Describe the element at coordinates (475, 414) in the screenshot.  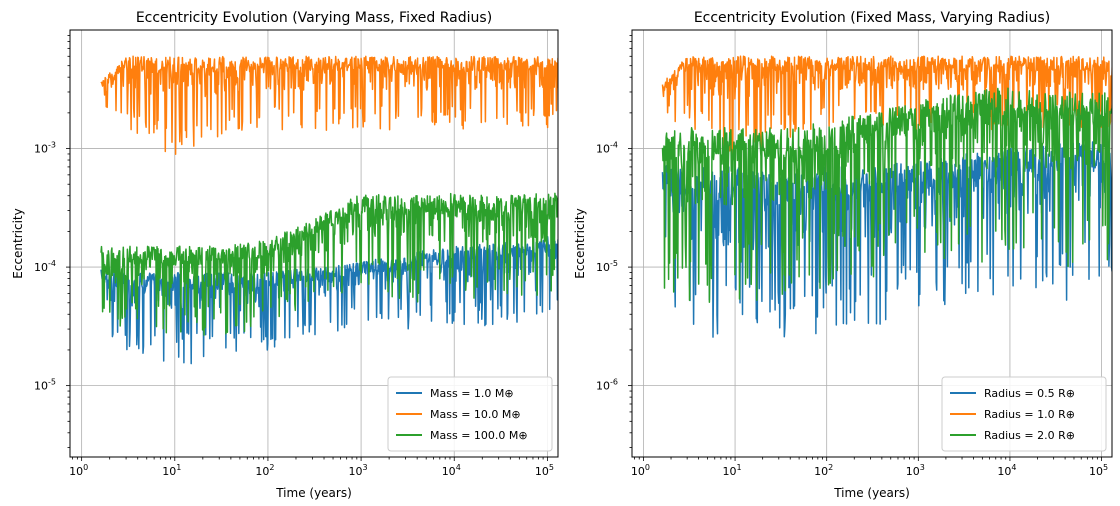
I see `legend-label: Mass = 10.0 M⊕` at that location.